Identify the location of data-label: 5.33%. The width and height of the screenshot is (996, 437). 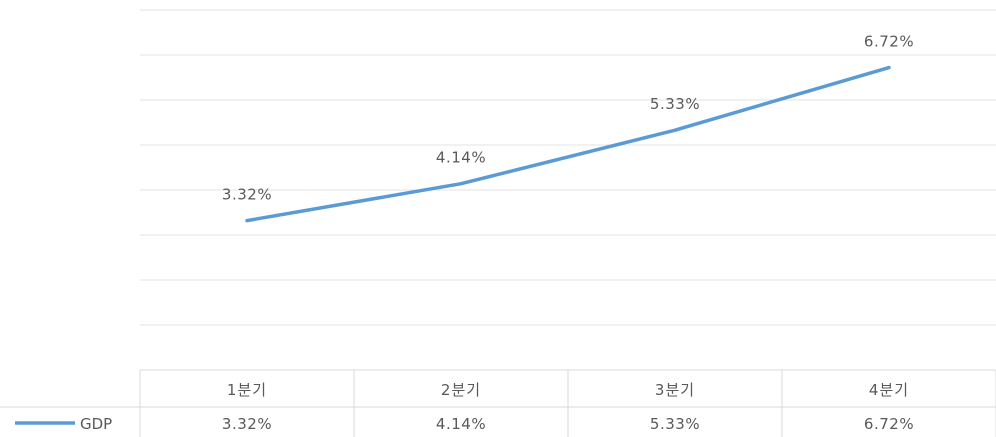
(675, 104).